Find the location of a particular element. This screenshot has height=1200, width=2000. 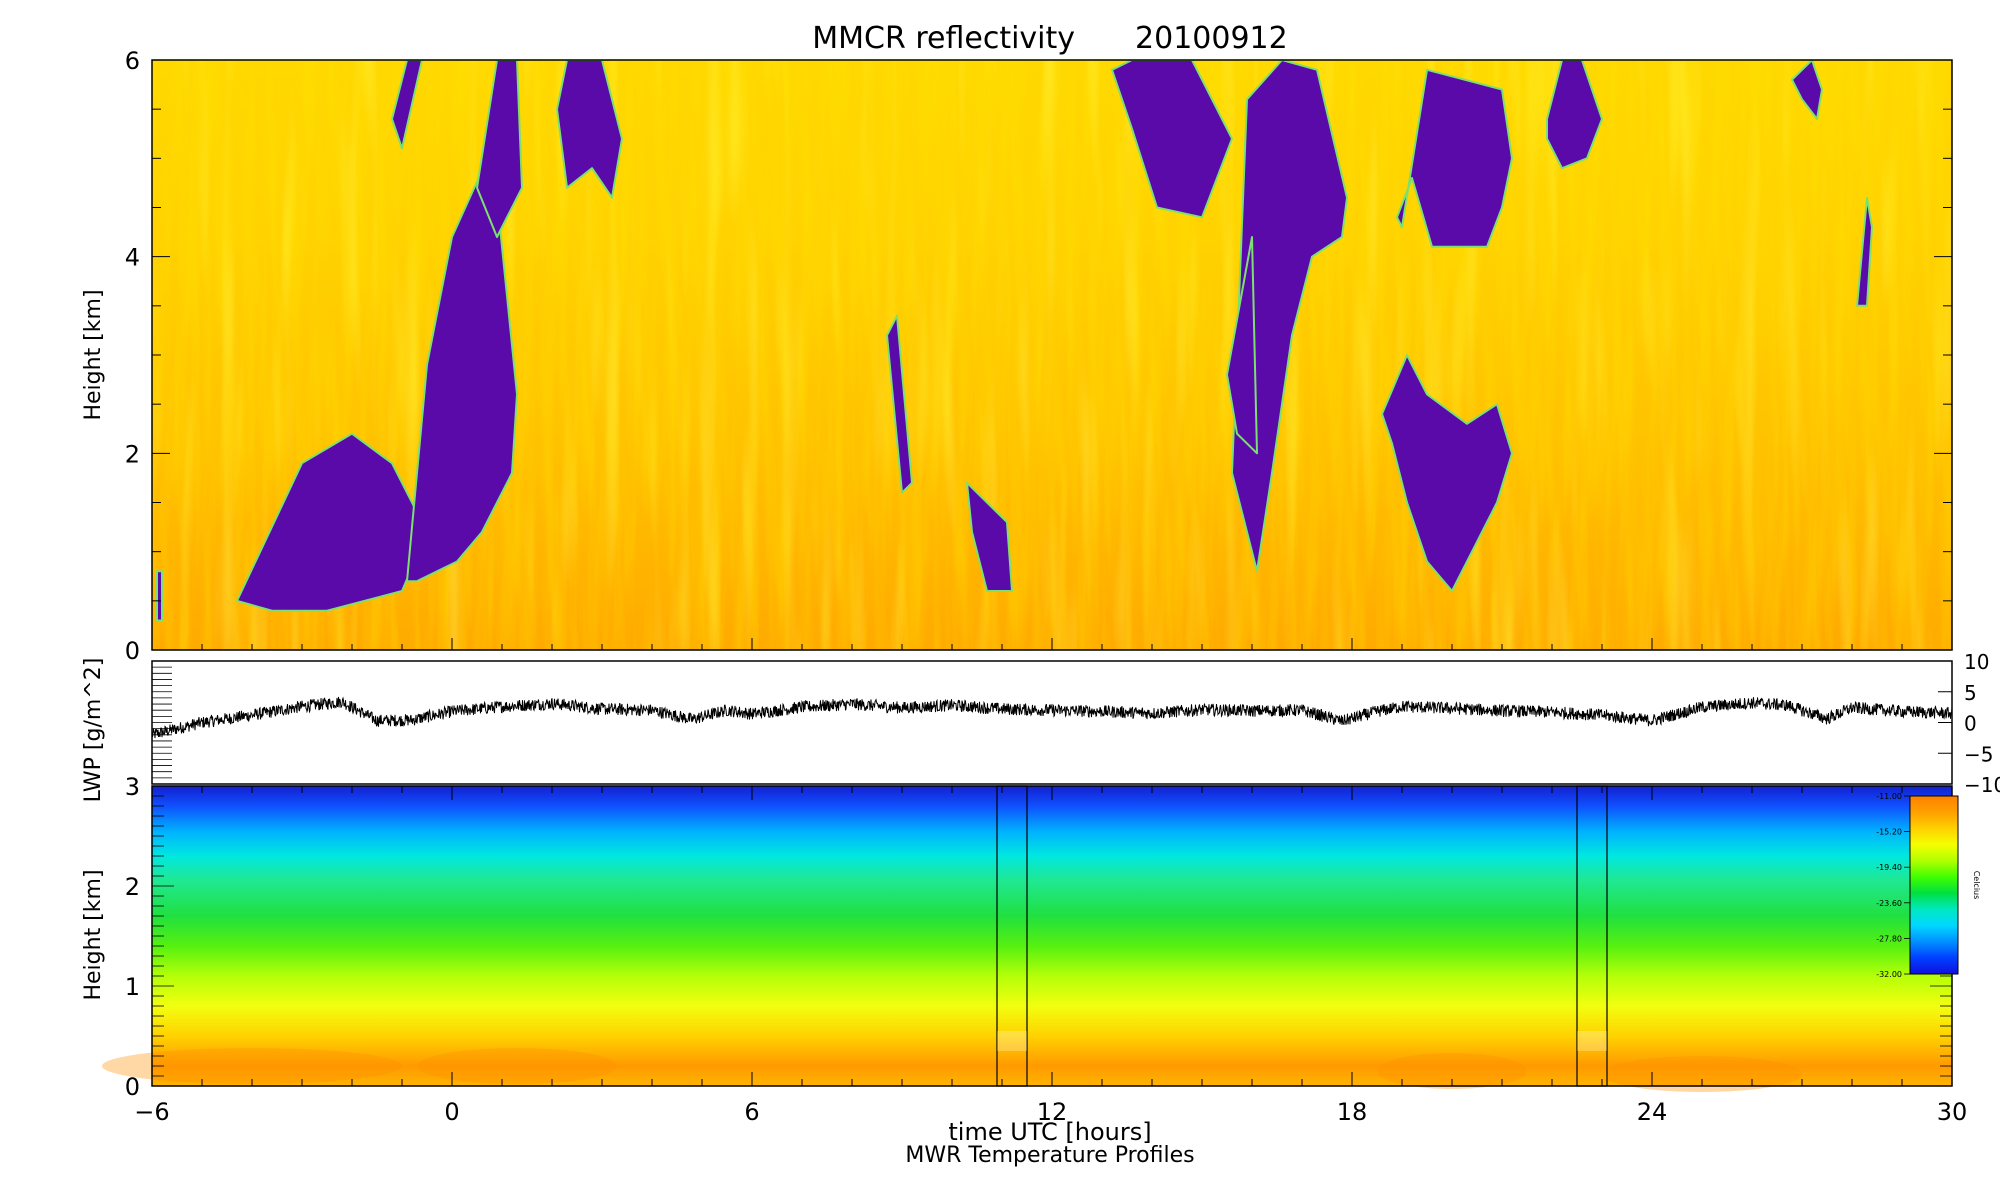

lwp-tick-label: −5 is located at coordinates (1978, 754).